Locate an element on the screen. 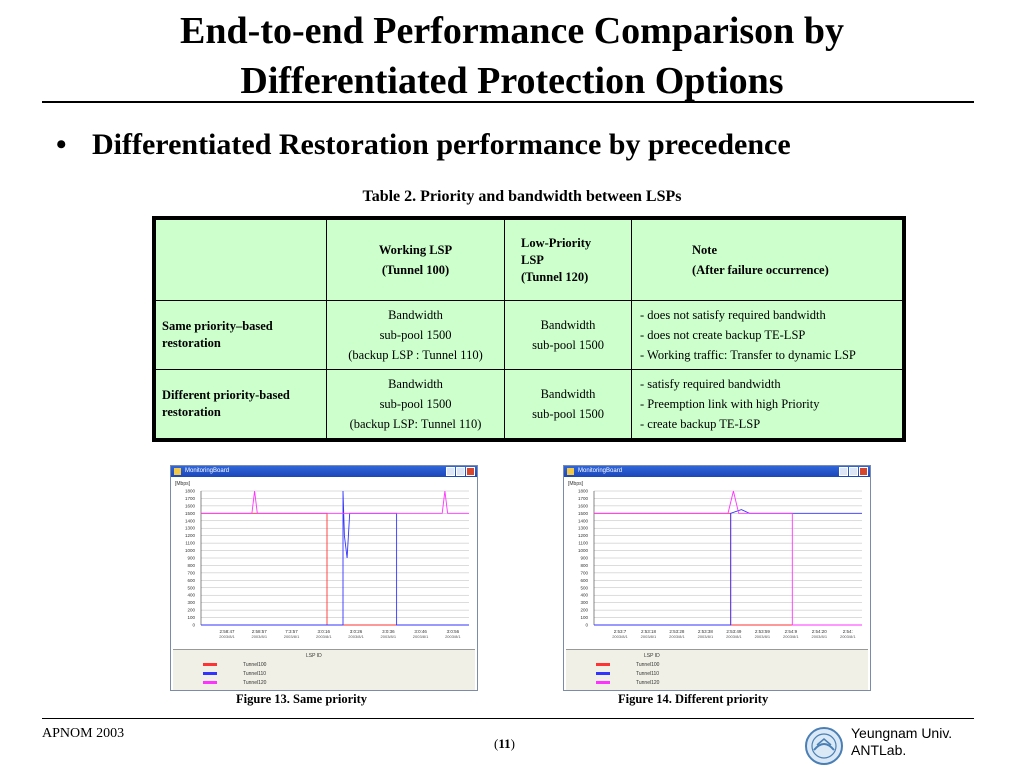 The width and height of the screenshot is (1024, 768). y-tick-label: 800 is located at coordinates (584, 565).